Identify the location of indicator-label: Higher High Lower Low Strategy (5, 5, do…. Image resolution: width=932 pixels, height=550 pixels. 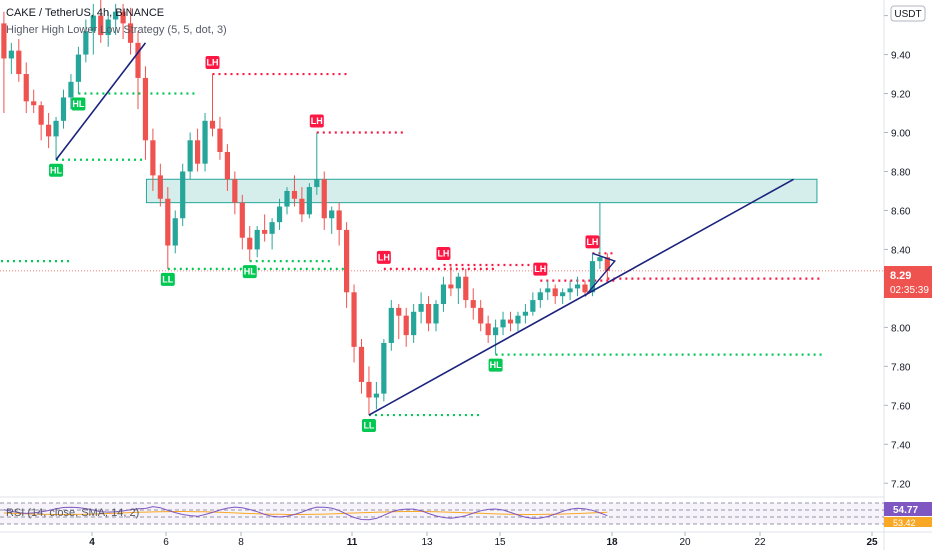
(116, 30).